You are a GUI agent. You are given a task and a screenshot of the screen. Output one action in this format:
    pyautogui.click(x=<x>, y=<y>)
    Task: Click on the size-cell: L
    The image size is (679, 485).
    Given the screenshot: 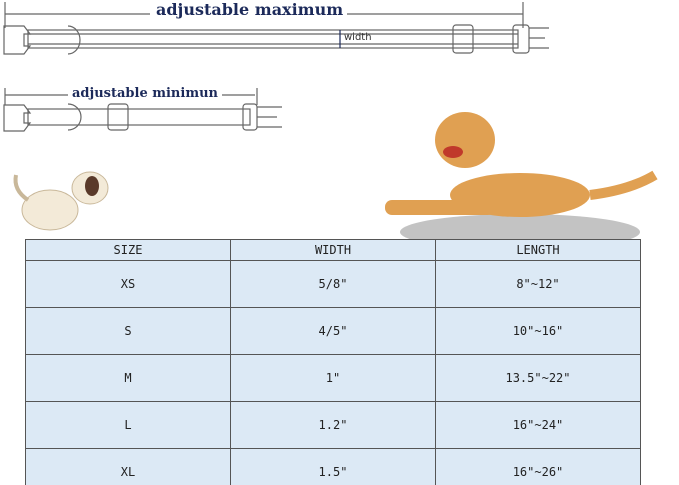 What is the action you would take?
    pyautogui.click(x=128, y=425)
    